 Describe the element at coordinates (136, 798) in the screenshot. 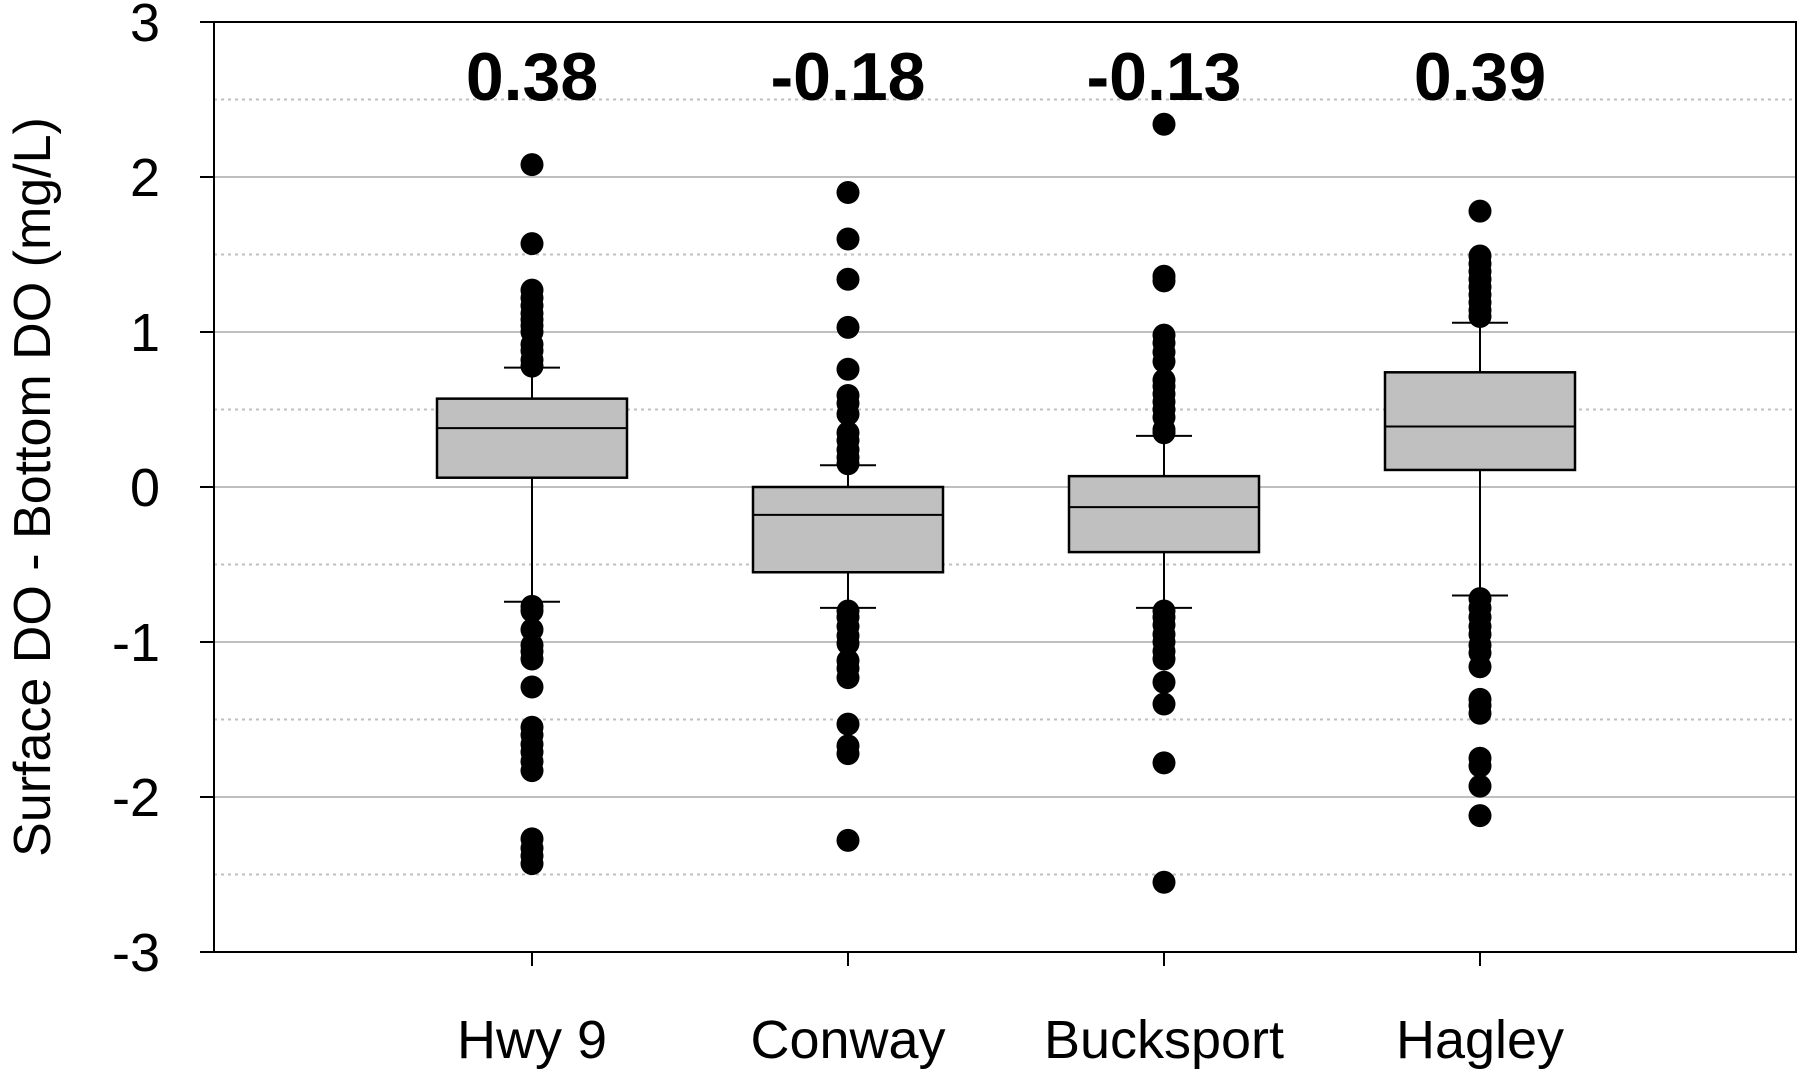

I see `y-tick-label: -2` at that location.